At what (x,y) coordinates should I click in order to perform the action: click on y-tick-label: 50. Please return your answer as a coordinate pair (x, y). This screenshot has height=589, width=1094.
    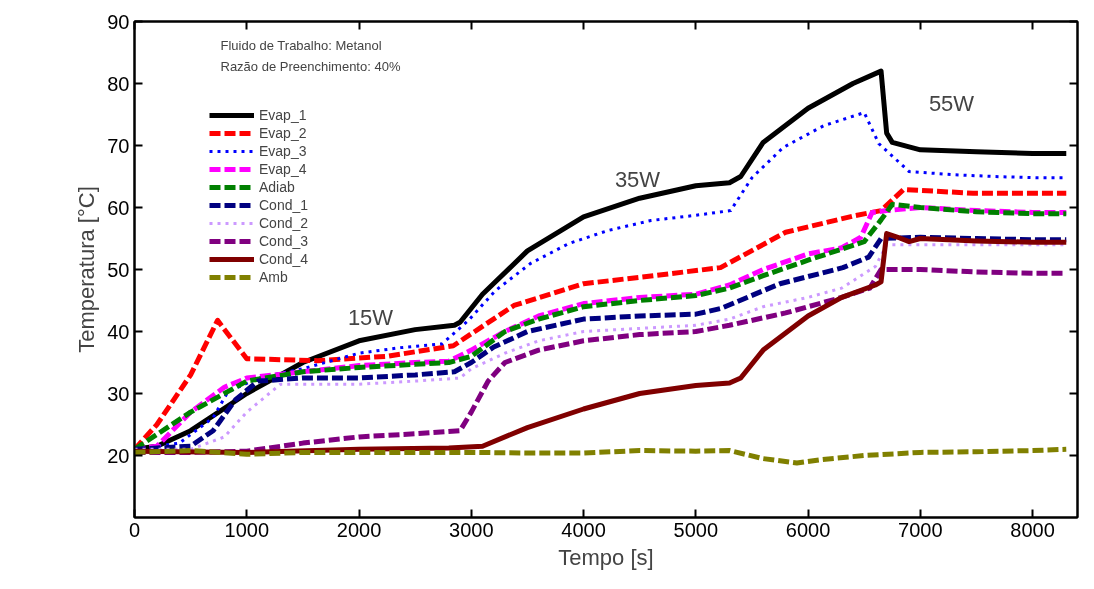
    Looking at the image, I should click on (118, 269).